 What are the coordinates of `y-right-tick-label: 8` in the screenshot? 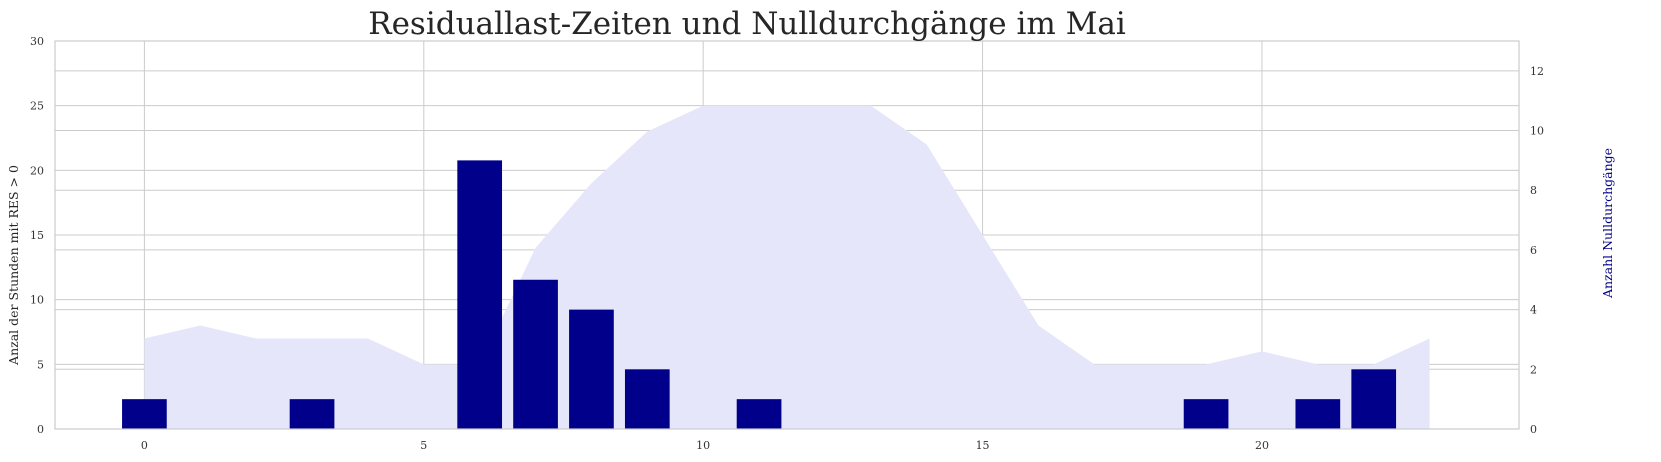 It's located at (1533, 190).